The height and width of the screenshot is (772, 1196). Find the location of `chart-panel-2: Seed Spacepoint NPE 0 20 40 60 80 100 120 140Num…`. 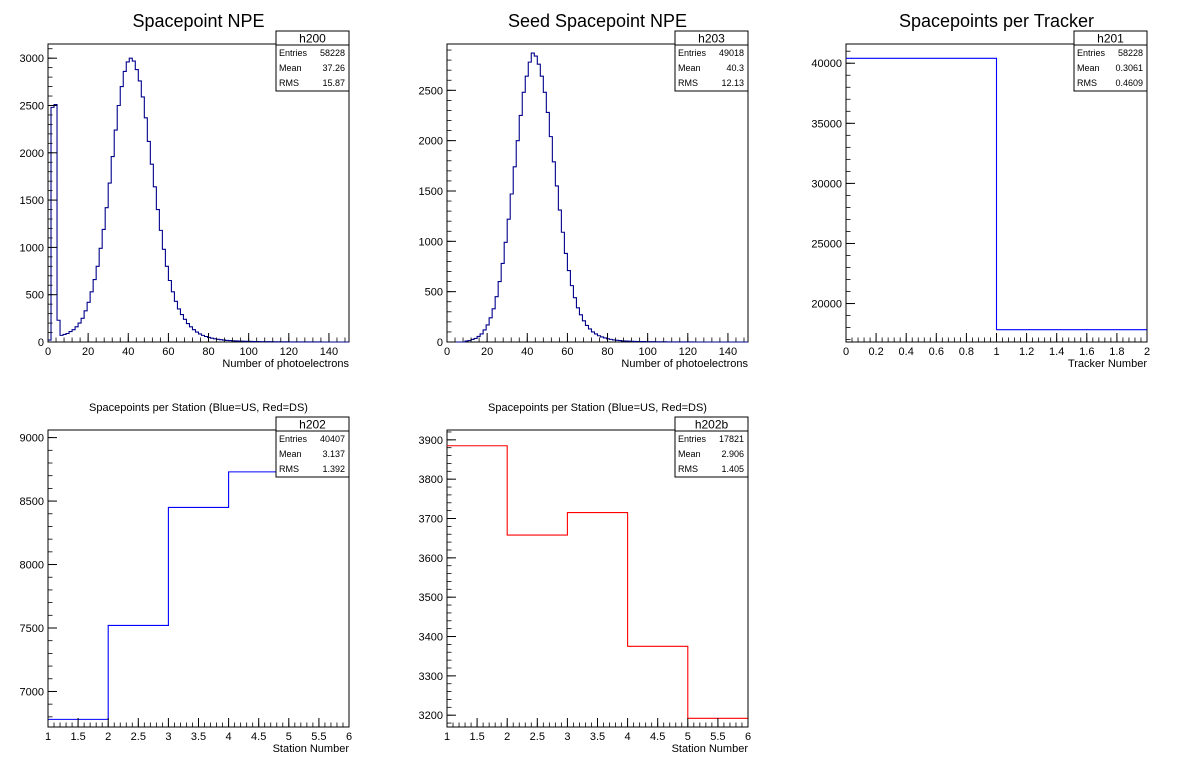

chart-panel-2: Seed Spacepoint NPE 0 20 40 60 80 100 120 140Num… is located at coordinates (584, 190).